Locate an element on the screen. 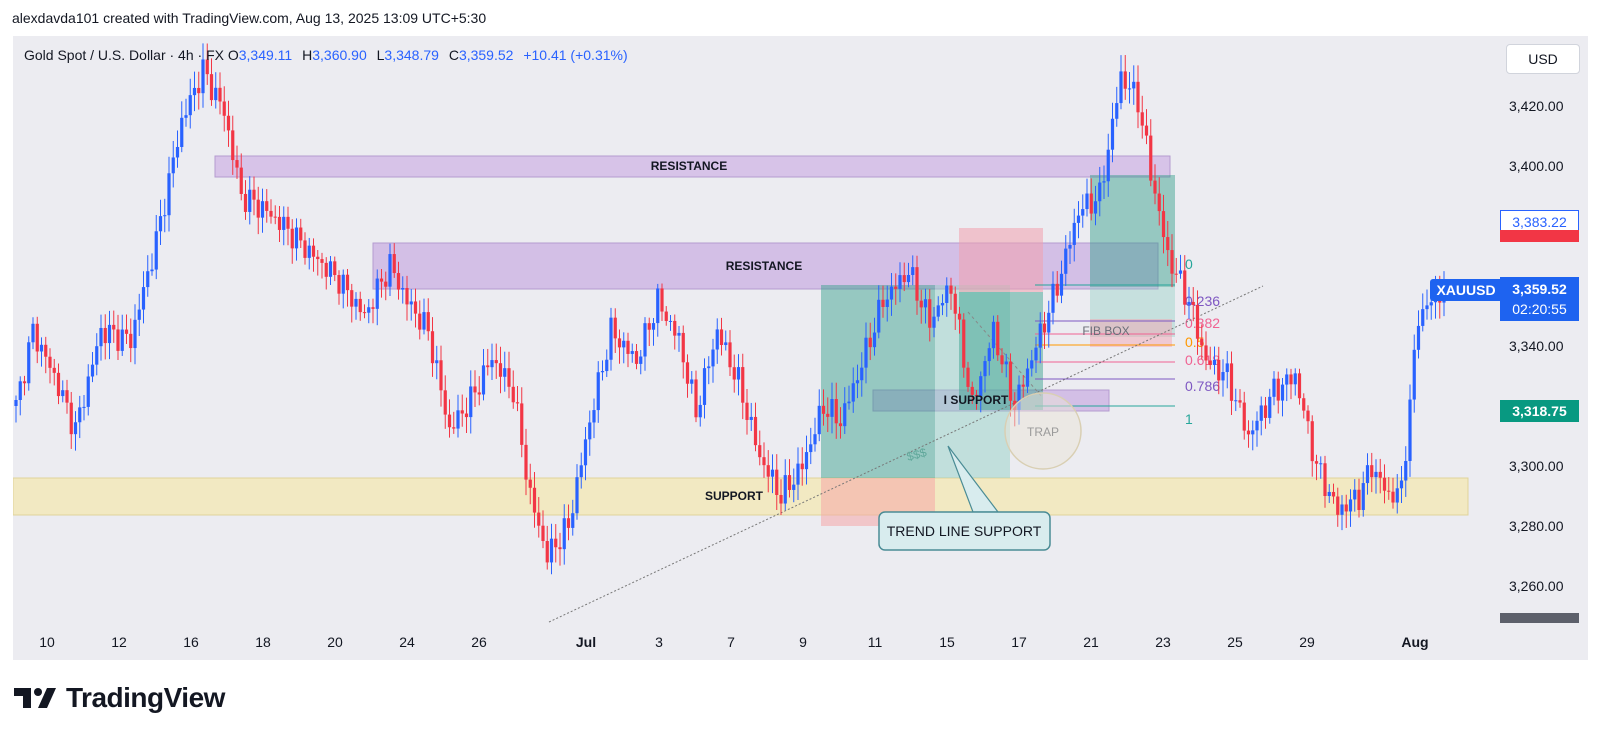 The height and width of the screenshot is (753, 1600). symbol-description: Gold Spot / U.S. Dollar · 4h · FX is located at coordinates (124, 55).